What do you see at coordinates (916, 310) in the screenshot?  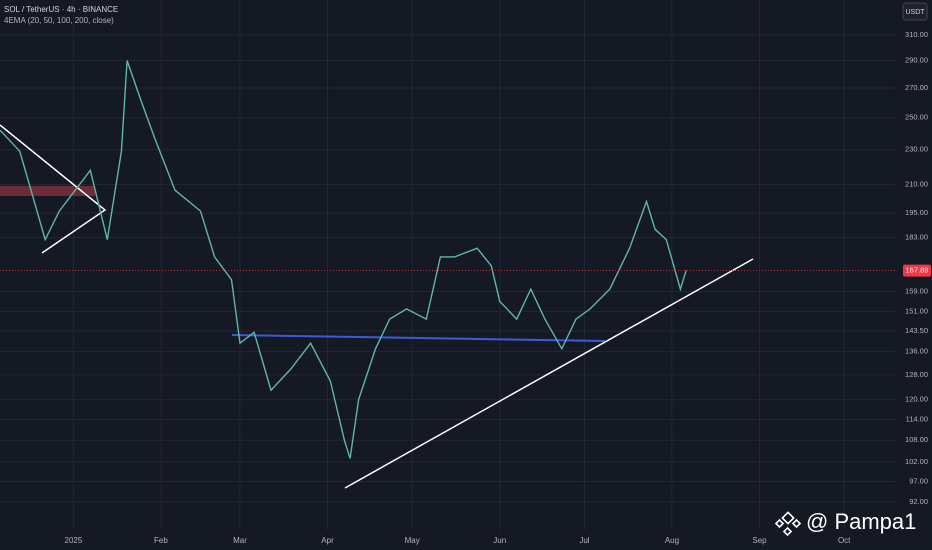 I see `y-tick-label: 151.00` at bounding box center [916, 310].